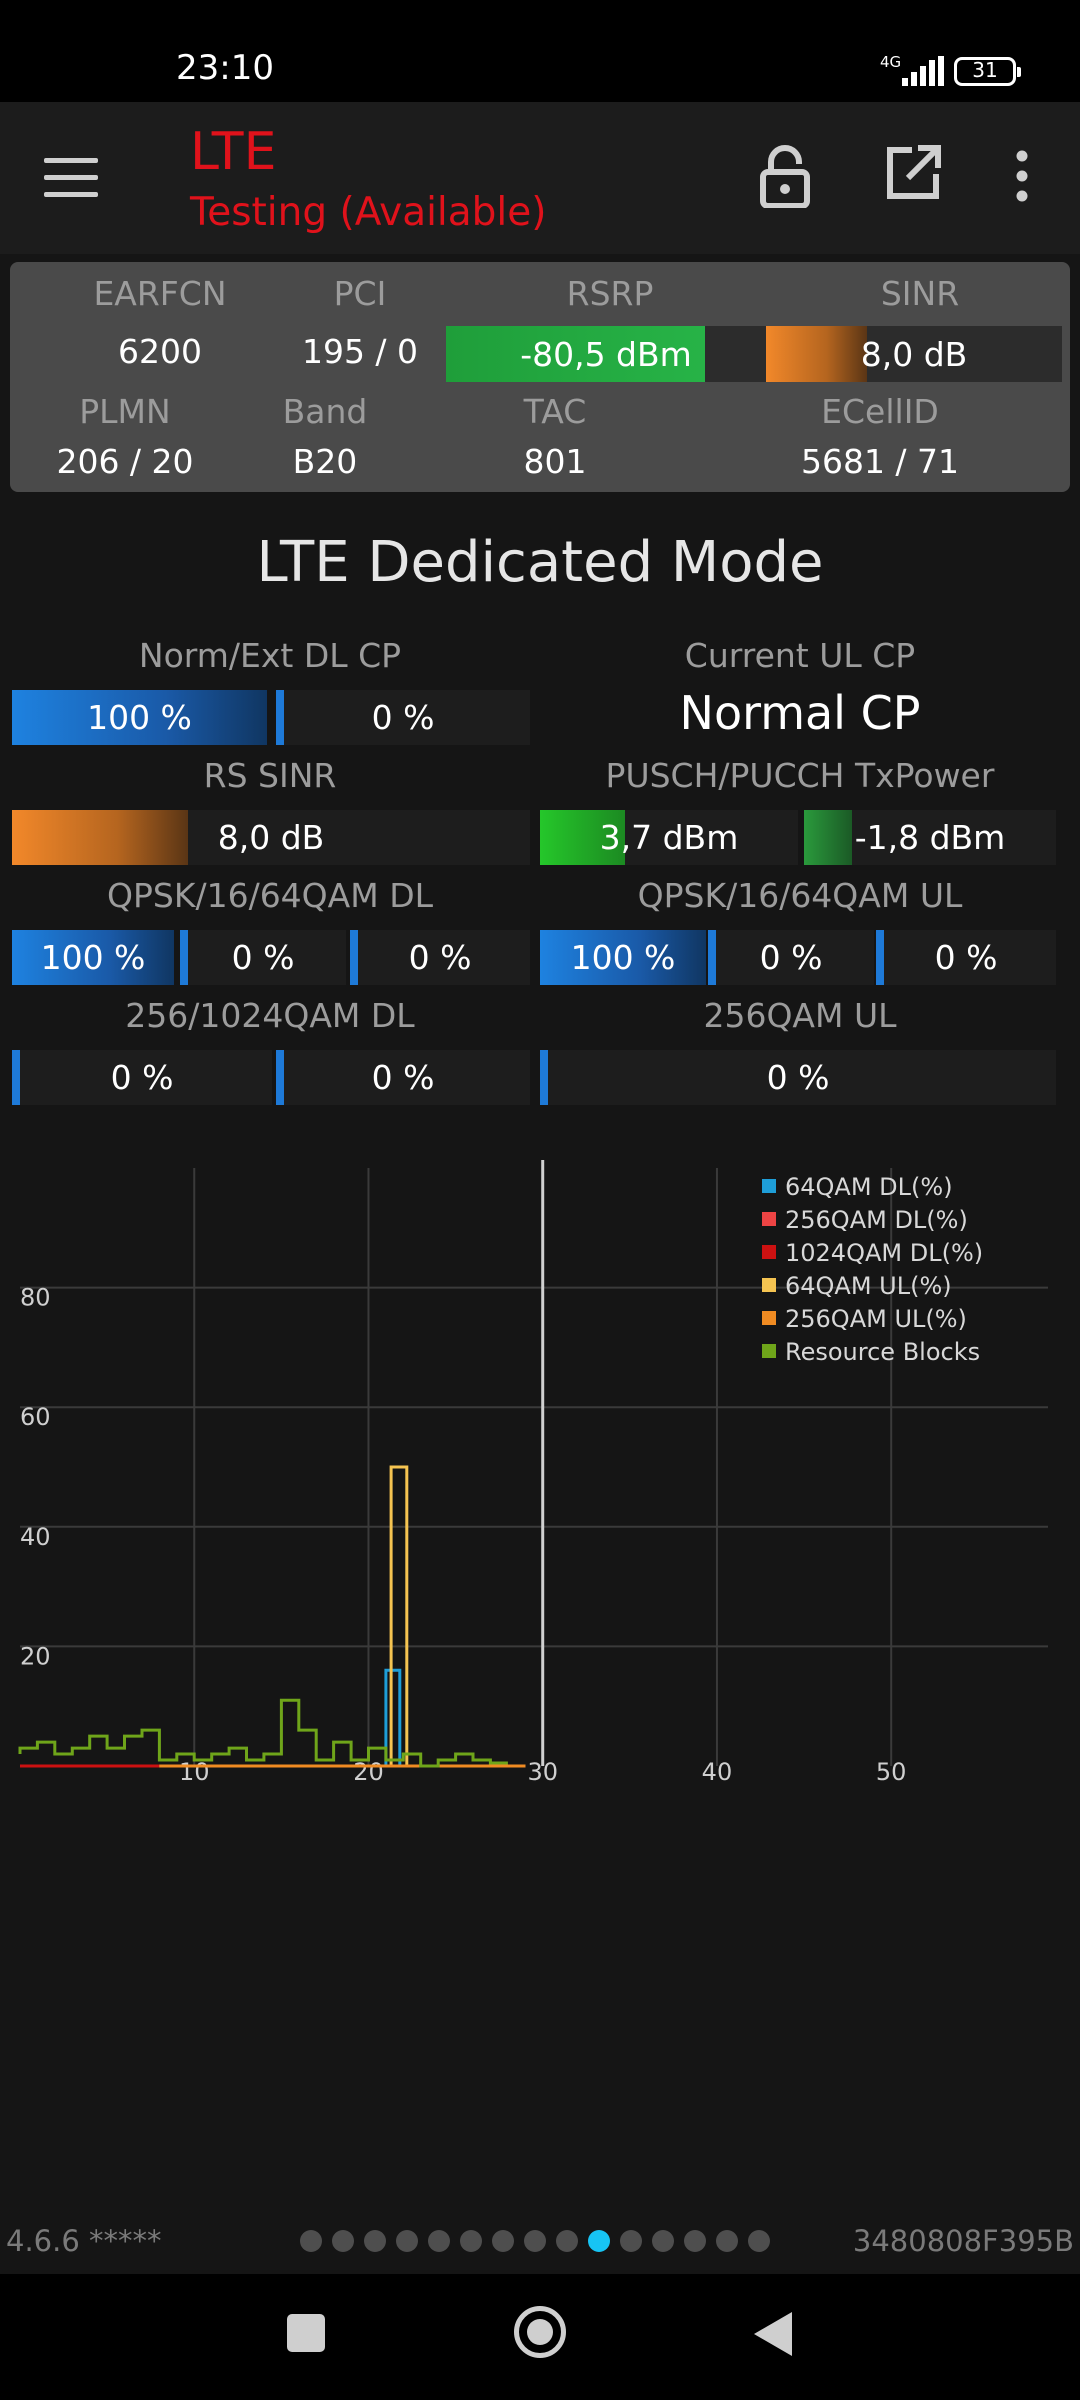 This screenshot has width=1080, height=2400. What do you see at coordinates (270, 655) in the screenshot?
I see `dl-cp-label: Norm/Ext DL CP` at bounding box center [270, 655].